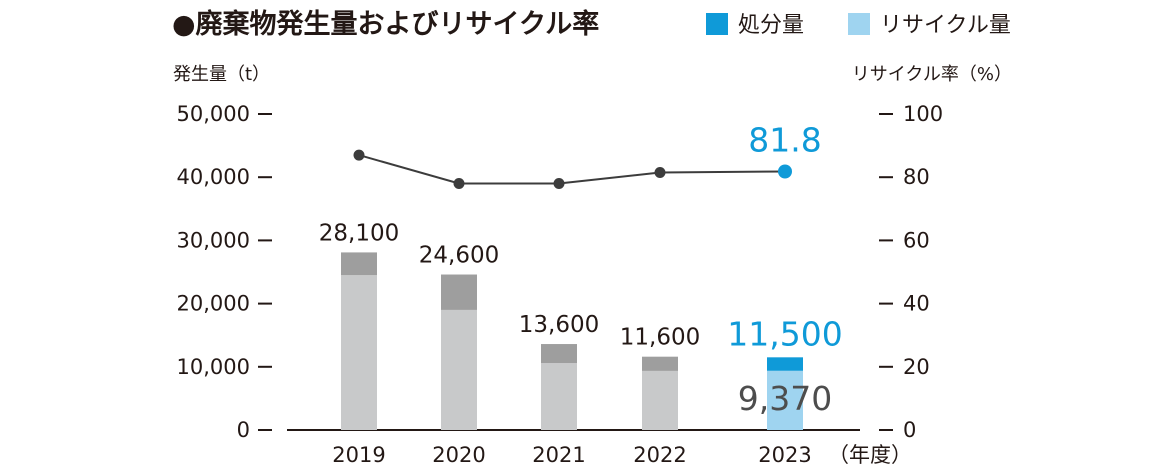 Image resolution: width=1175 pixels, height=475 pixels. What do you see at coordinates (945, 25) in the screenshot?
I see `legend-label-recycle: リサイクル量` at bounding box center [945, 25].